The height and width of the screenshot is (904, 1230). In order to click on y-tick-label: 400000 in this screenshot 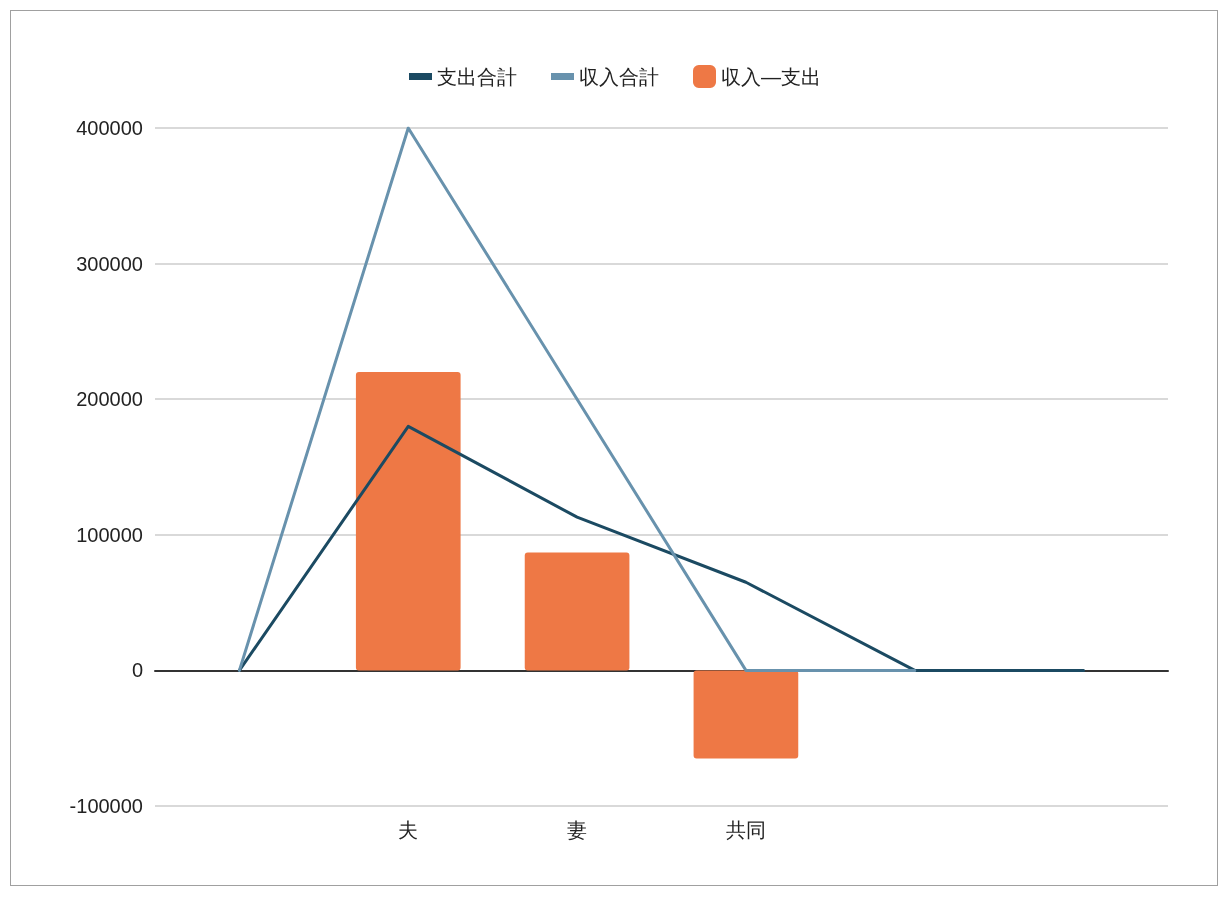, I will do `click(109, 128)`.